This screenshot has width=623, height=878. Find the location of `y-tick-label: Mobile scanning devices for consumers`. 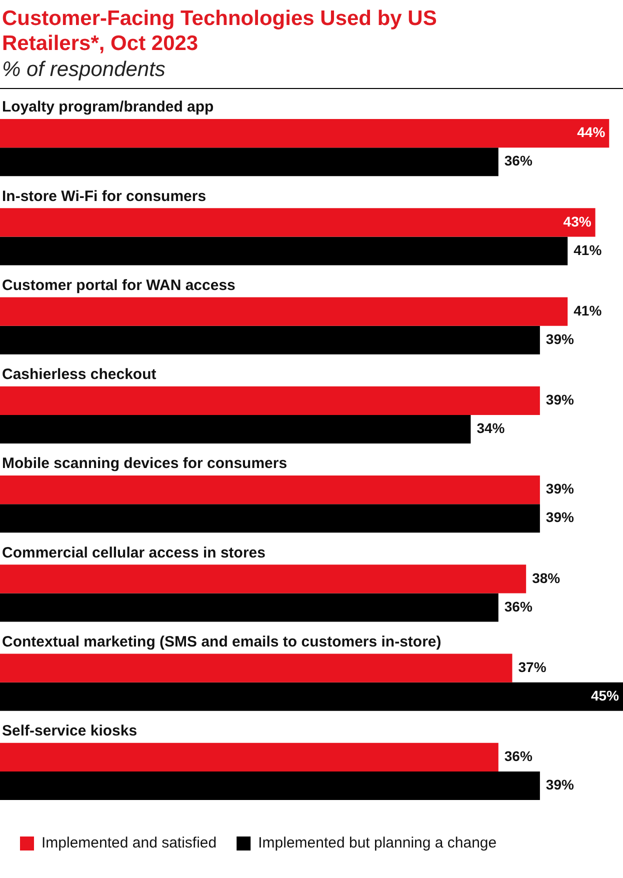

y-tick-label: Mobile scanning devices for consumers is located at coordinates (145, 463).